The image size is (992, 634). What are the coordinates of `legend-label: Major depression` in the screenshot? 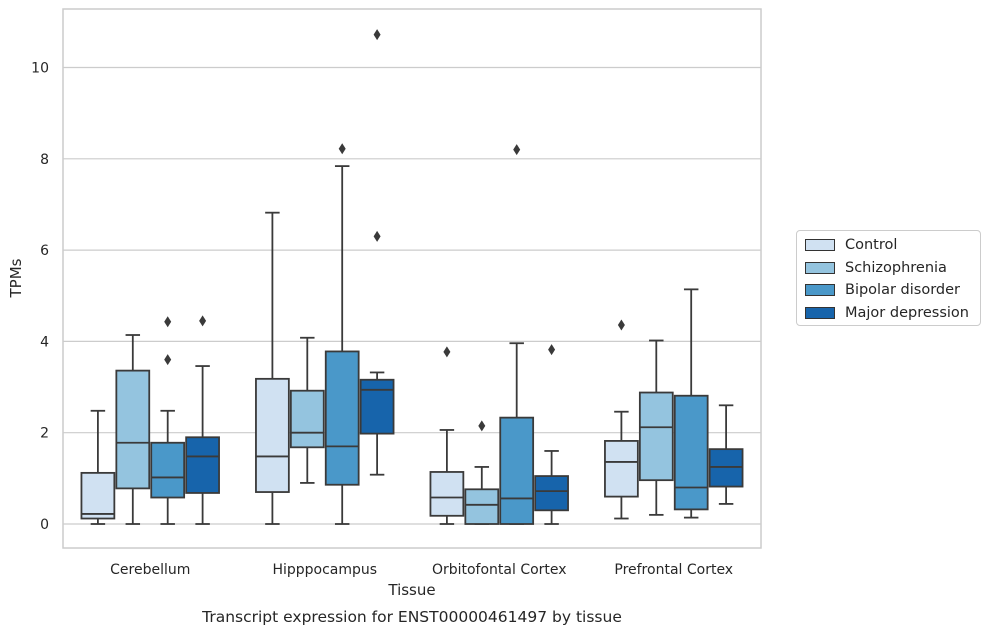 It's located at (907, 312).